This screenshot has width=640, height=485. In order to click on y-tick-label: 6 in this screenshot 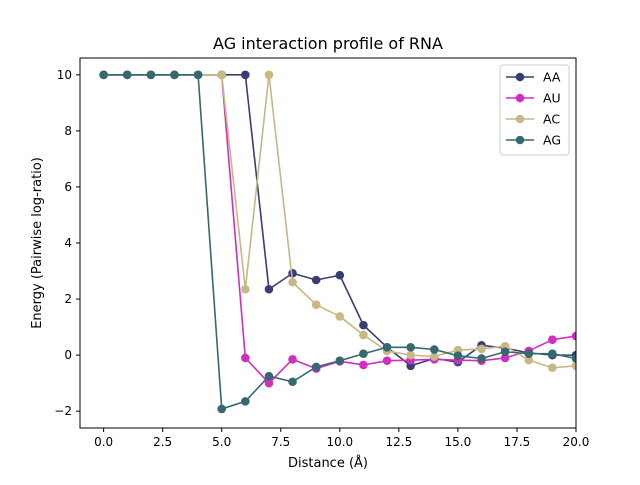, I will do `click(68, 187)`.